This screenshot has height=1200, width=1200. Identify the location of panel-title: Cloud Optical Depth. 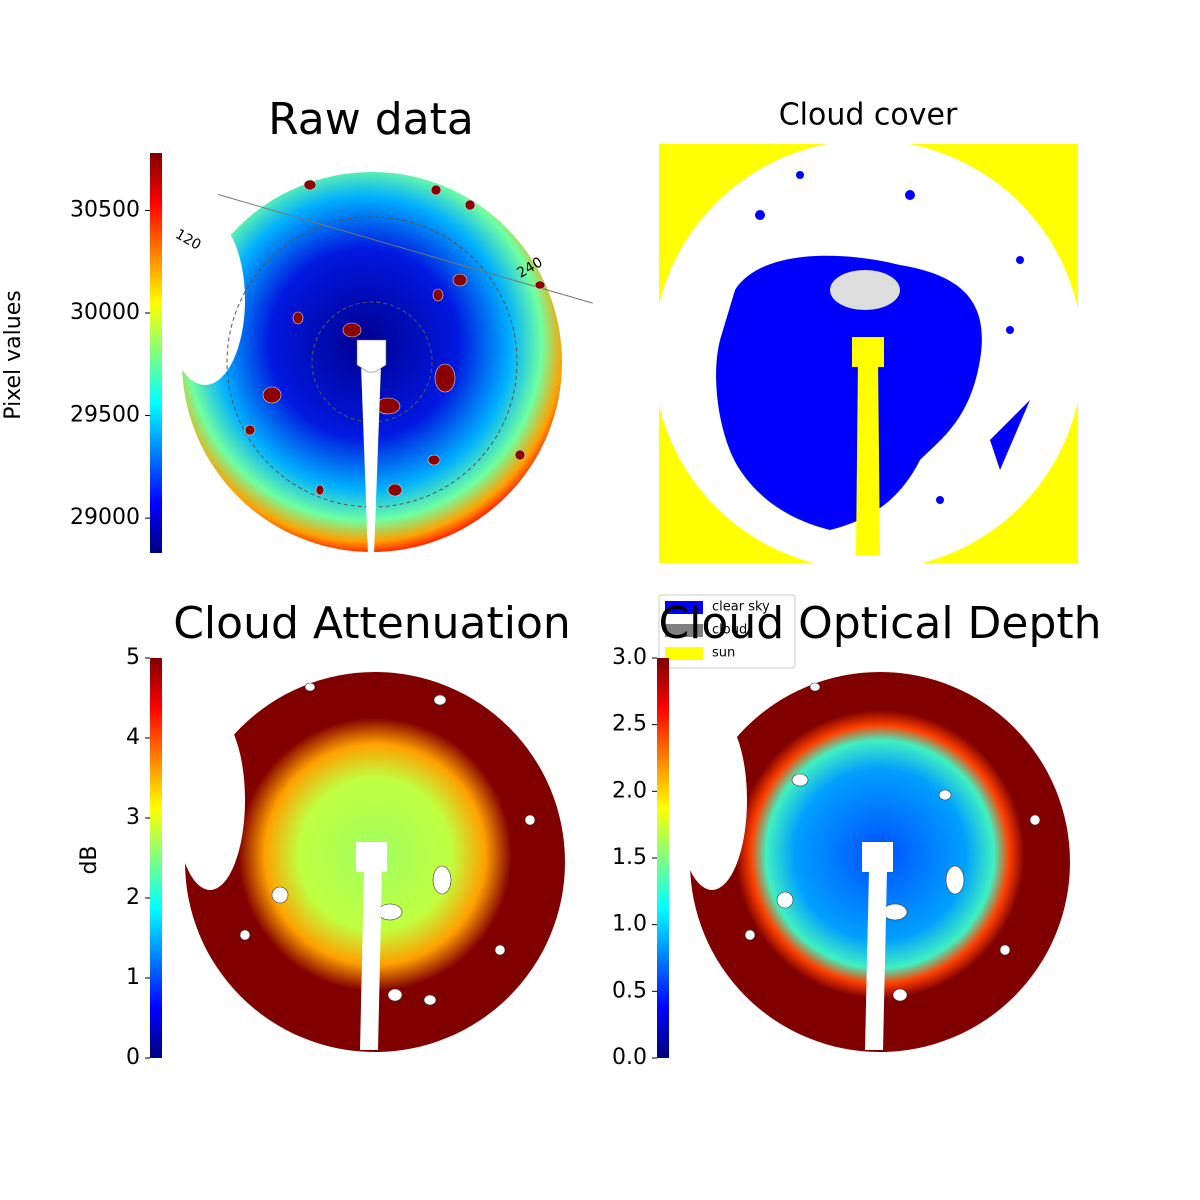
(879, 623).